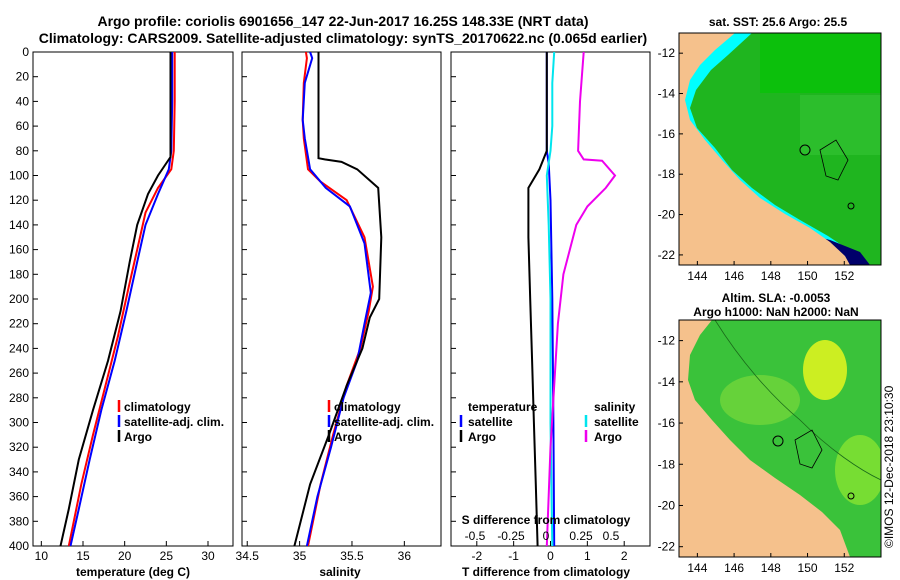 This screenshot has height=580, width=900. What do you see at coordinates (611, 536) in the screenshot?
I see `s-diff-tick-label: 0.5` at bounding box center [611, 536].